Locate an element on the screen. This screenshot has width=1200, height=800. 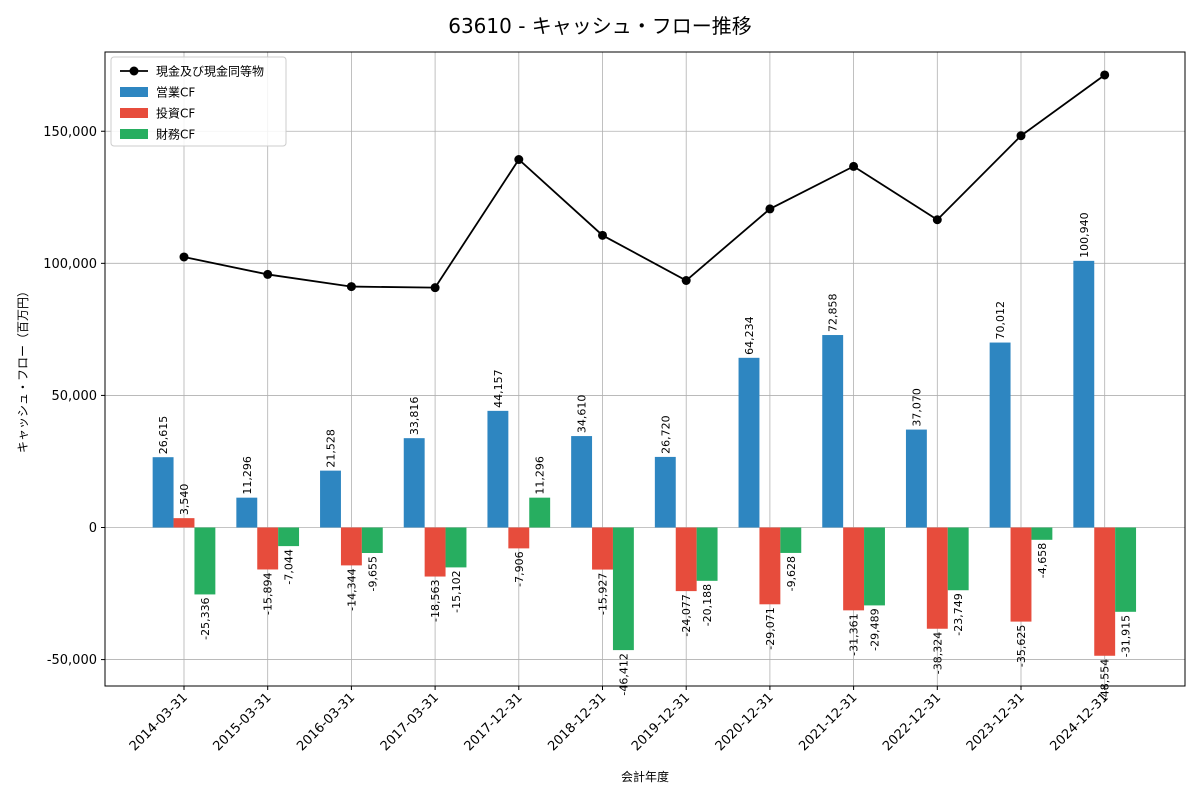
bar-value-label: 100,940 is located at coordinates (1084, 235).